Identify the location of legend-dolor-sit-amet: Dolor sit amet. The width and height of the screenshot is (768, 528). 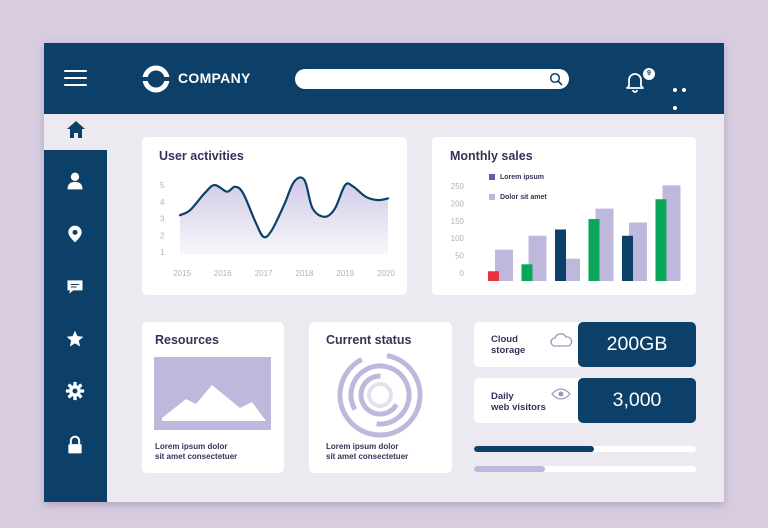
(518, 197).